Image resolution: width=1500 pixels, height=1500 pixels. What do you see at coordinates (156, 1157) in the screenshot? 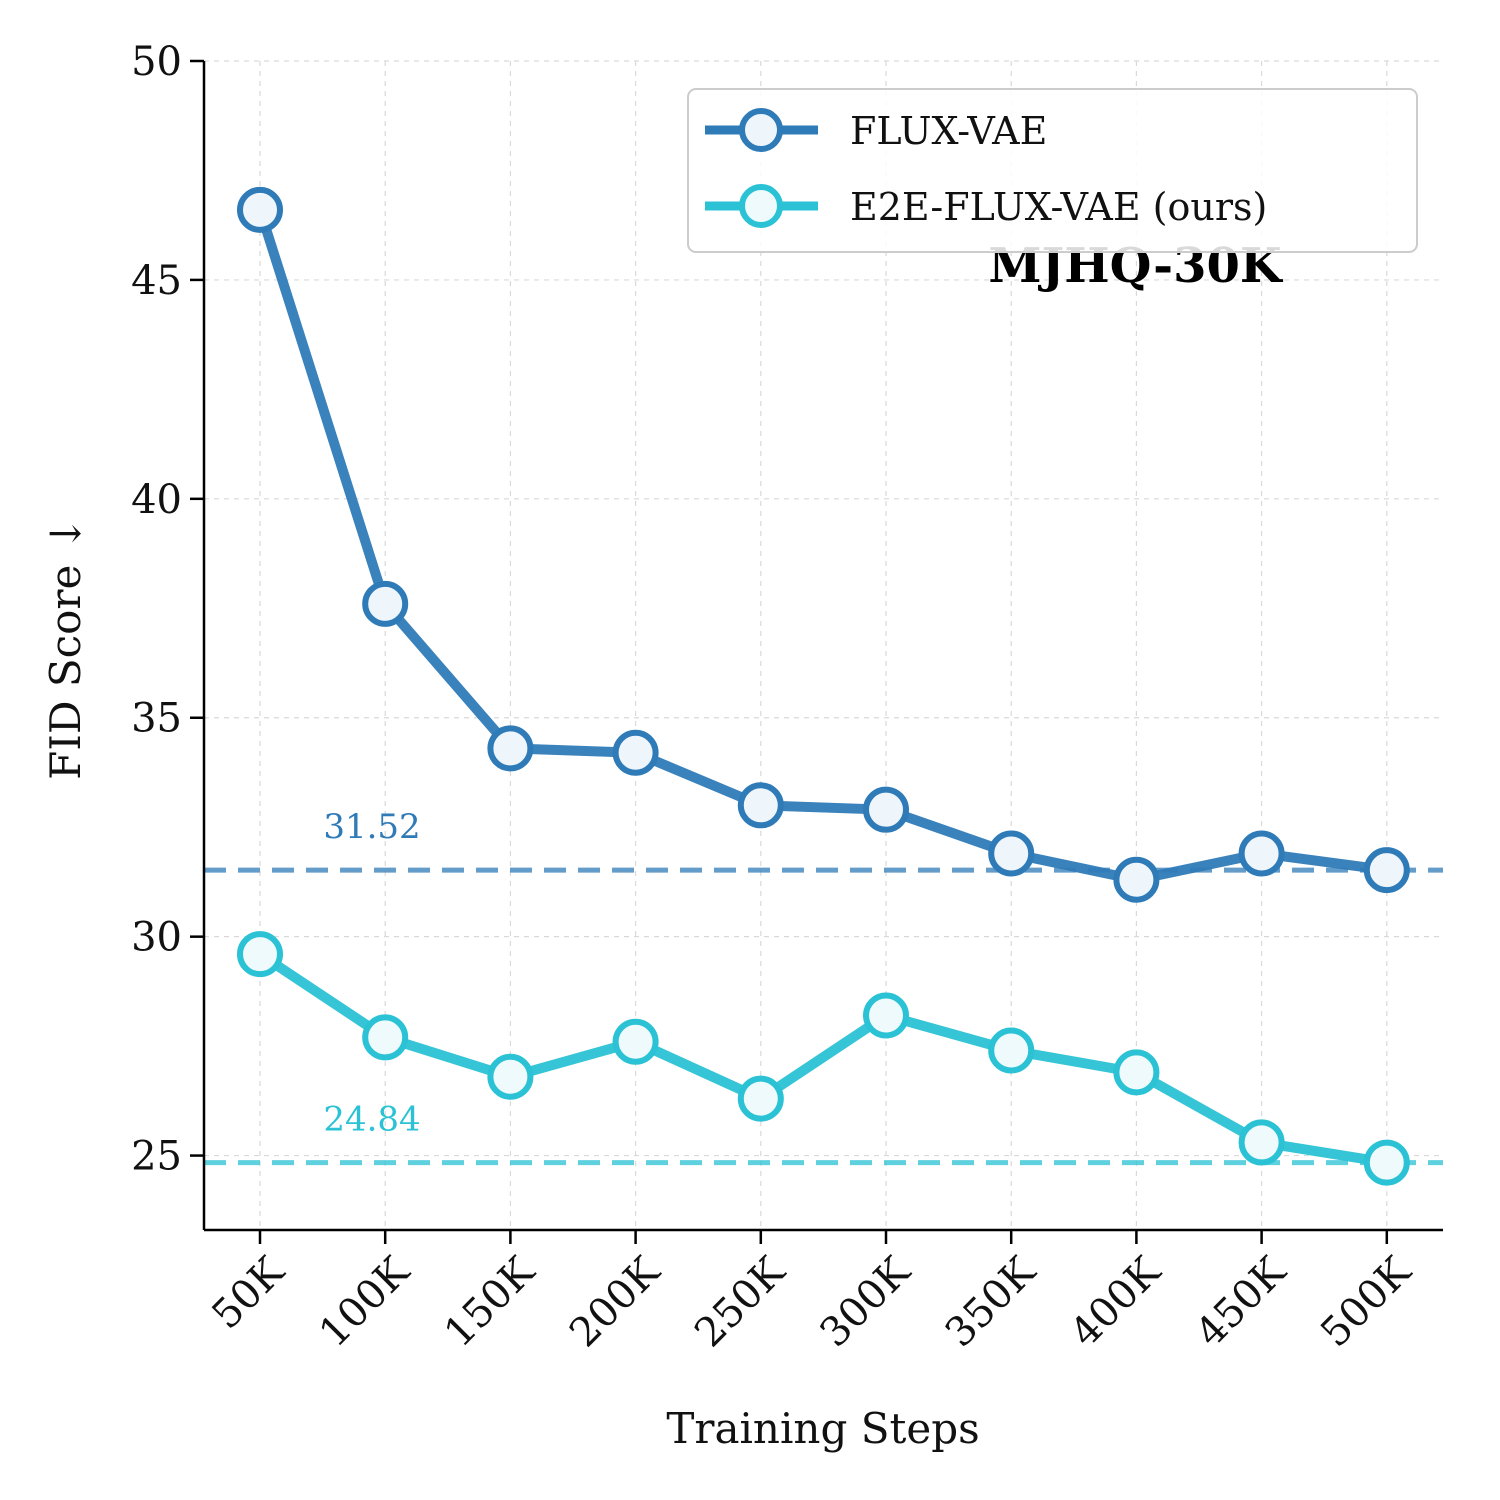
I see `y-tick-label: 25` at bounding box center [156, 1157].